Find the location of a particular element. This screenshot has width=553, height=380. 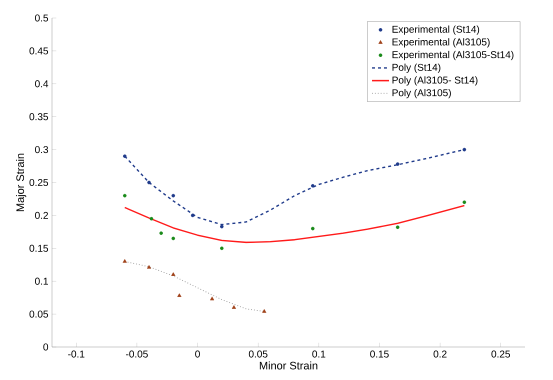

y-tick-label: 0.1 is located at coordinates (41, 281).